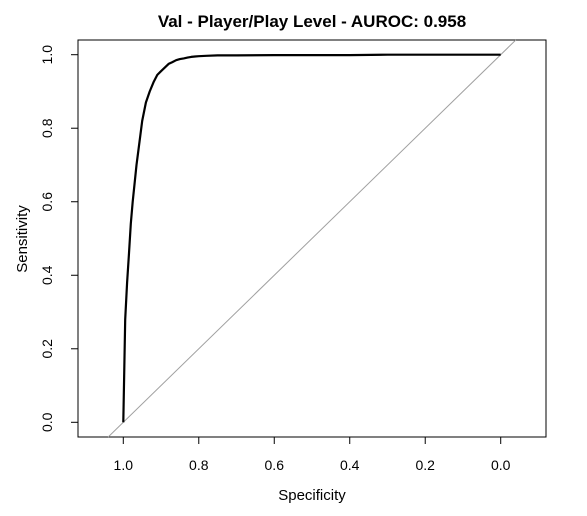 This screenshot has height=516, width=587. What do you see at coordinates (47, 422) in the screenshot?
I see `y-tick-label: 0.0` at bounding box center [47, 422].